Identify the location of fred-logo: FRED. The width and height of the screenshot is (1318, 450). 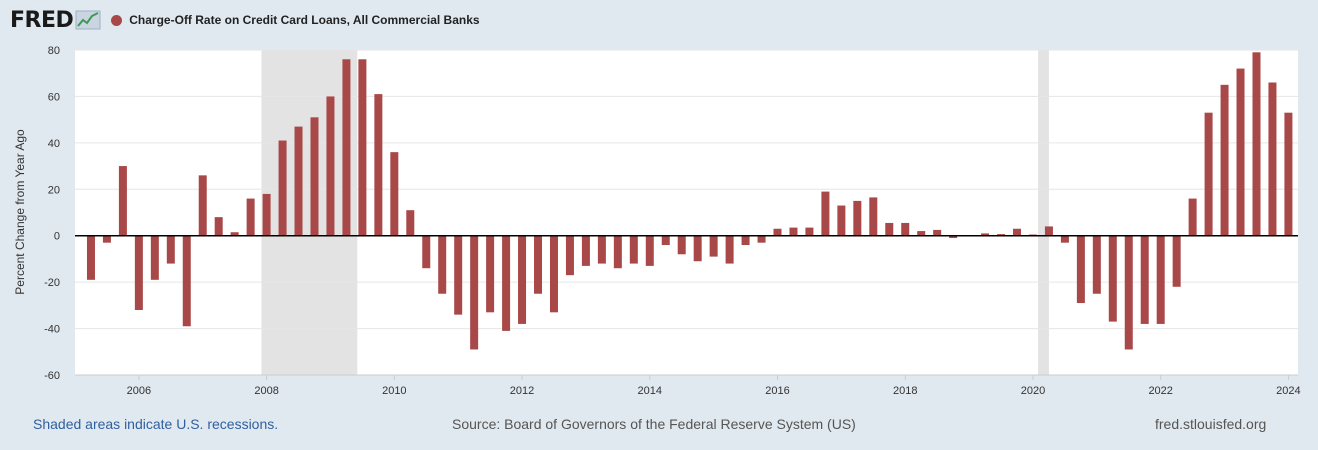
(42, 20).